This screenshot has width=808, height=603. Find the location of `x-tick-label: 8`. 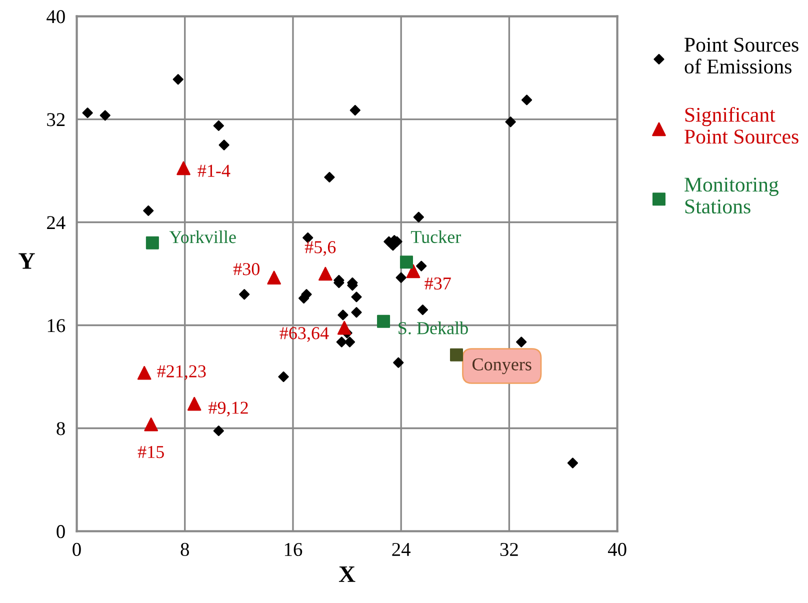

x-tick-label: 8 is located at coordinates (184, 549).